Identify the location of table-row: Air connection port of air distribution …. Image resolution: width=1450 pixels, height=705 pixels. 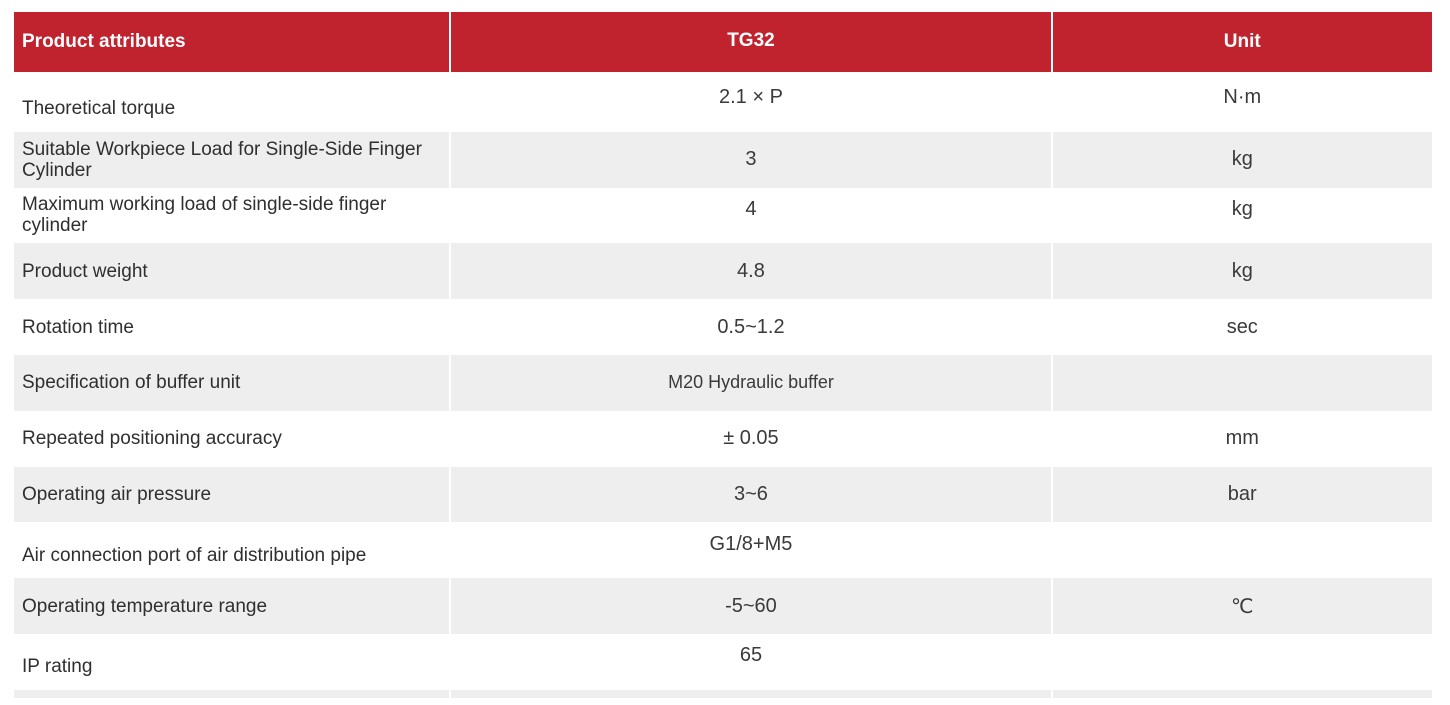
(723, 550).